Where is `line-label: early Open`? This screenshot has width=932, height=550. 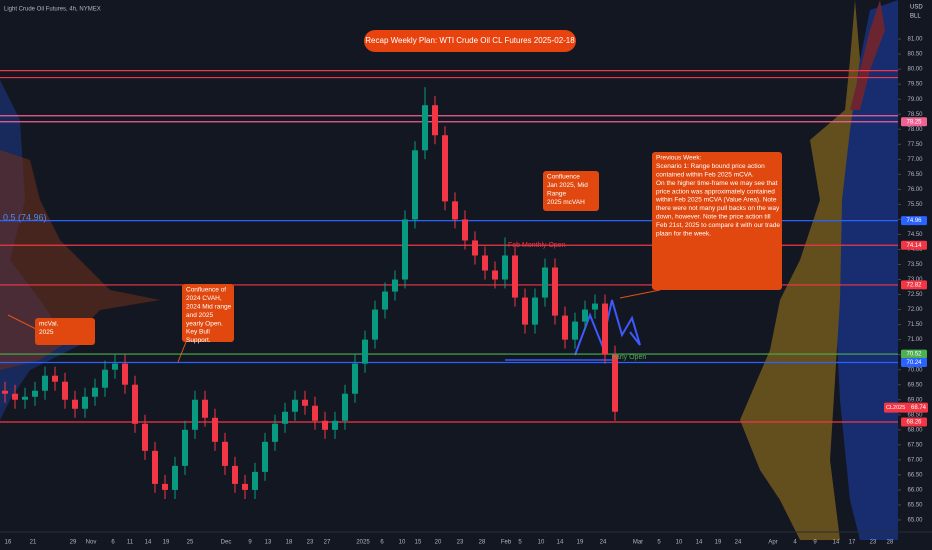
line-label: early Open is located at coordinates (629, 357).